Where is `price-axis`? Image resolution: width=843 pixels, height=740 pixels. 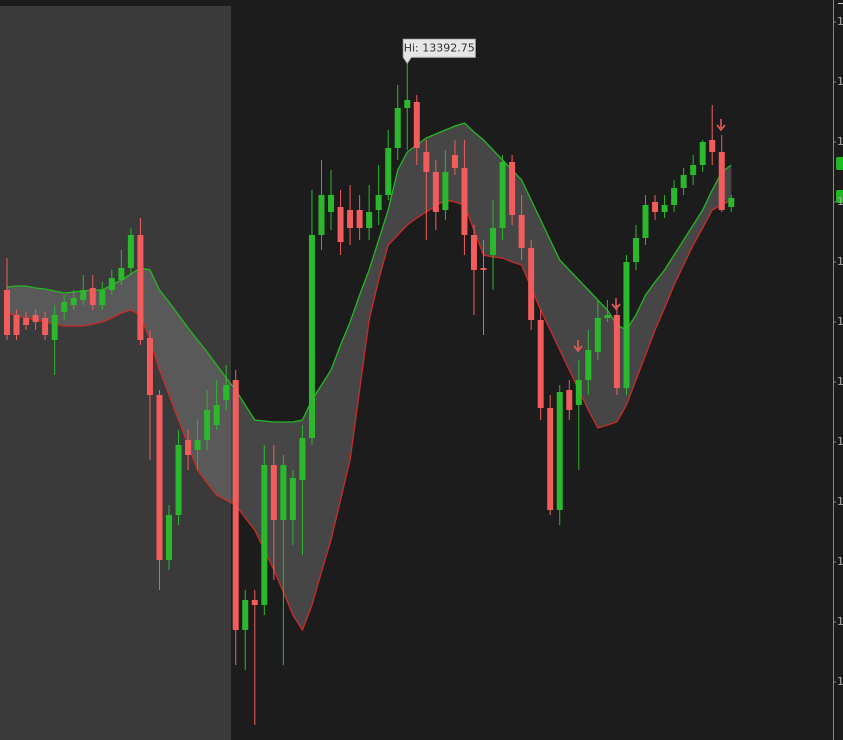 price-axis is located at coordinates (838, 370).